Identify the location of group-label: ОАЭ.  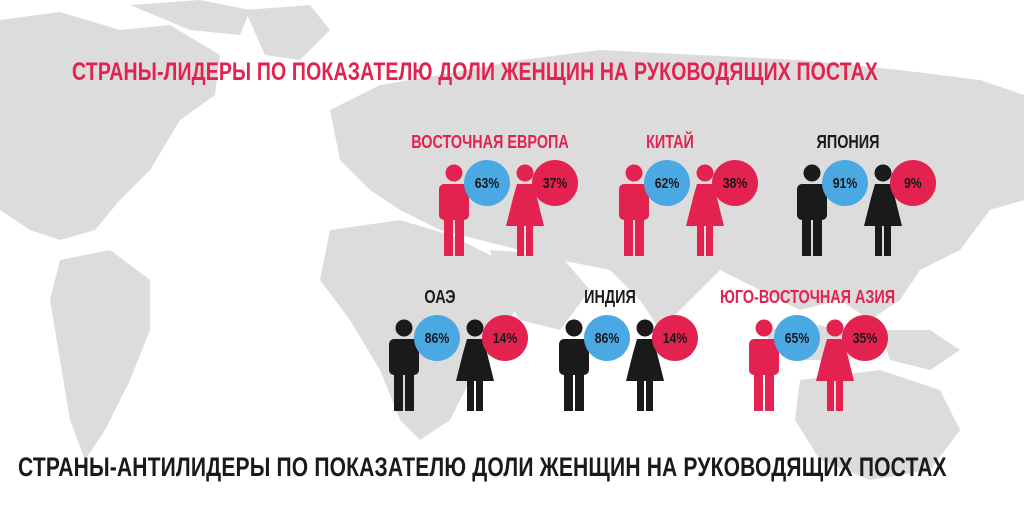
(440, 297).